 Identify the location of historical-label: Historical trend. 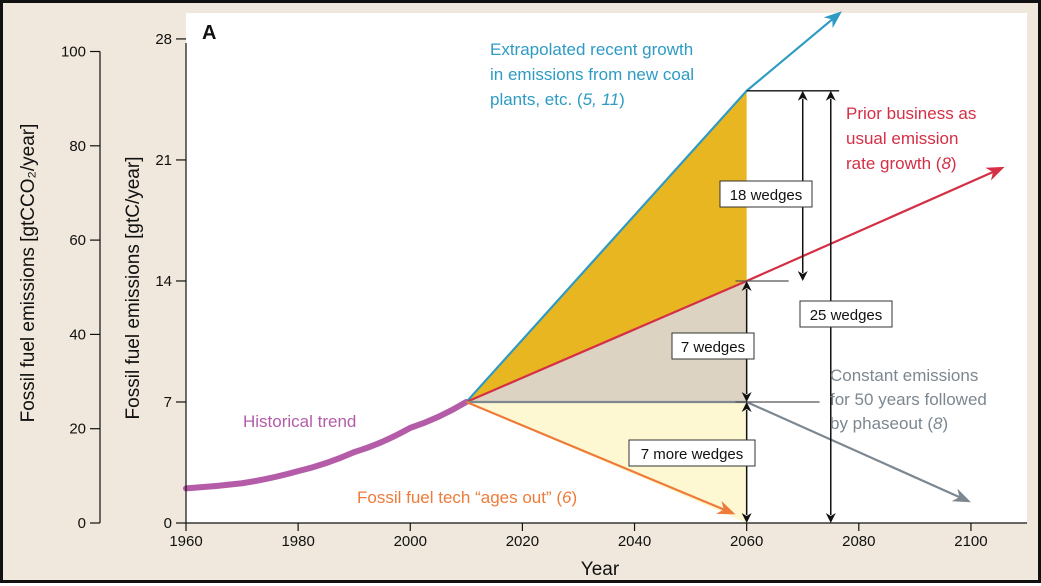
(299, 421).